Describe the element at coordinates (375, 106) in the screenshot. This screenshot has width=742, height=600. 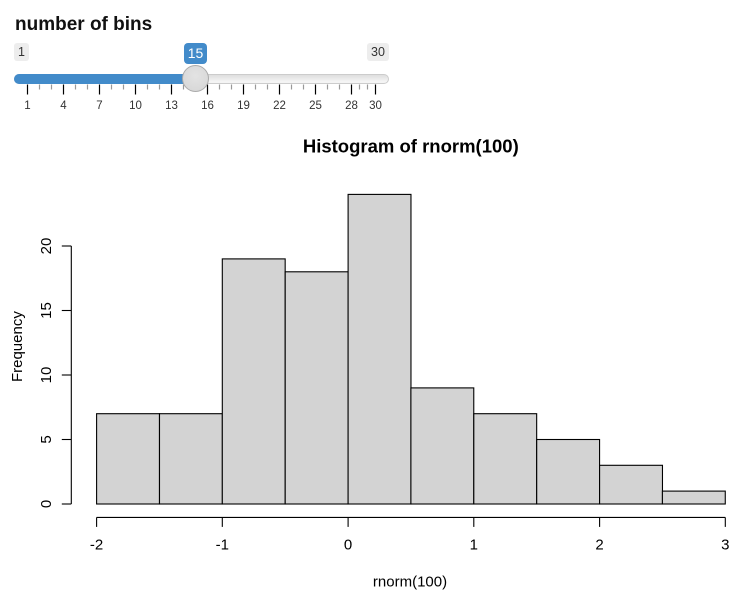
I see `svg-text: 30` at that location.